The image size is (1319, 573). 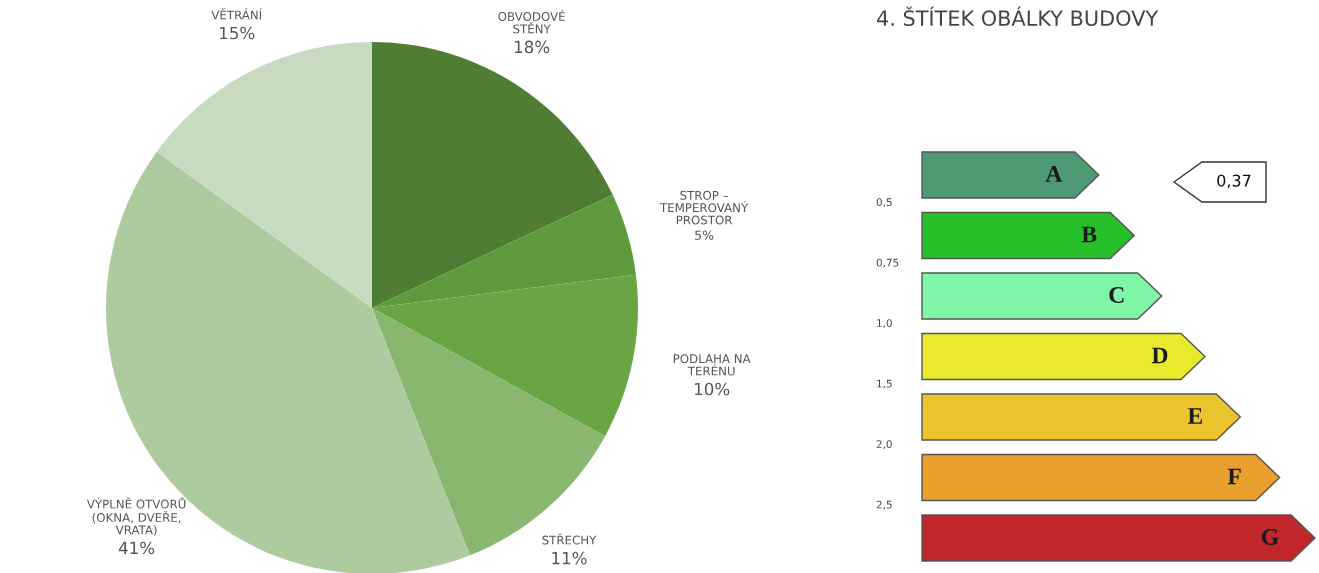 I want to click on data-label: 18%, so click(x=532, y=47).